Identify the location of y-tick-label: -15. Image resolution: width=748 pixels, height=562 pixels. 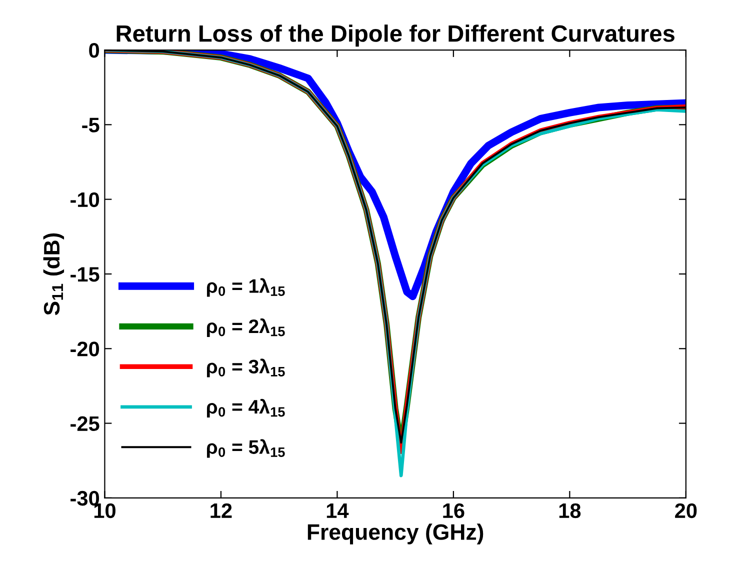
(85, 274).